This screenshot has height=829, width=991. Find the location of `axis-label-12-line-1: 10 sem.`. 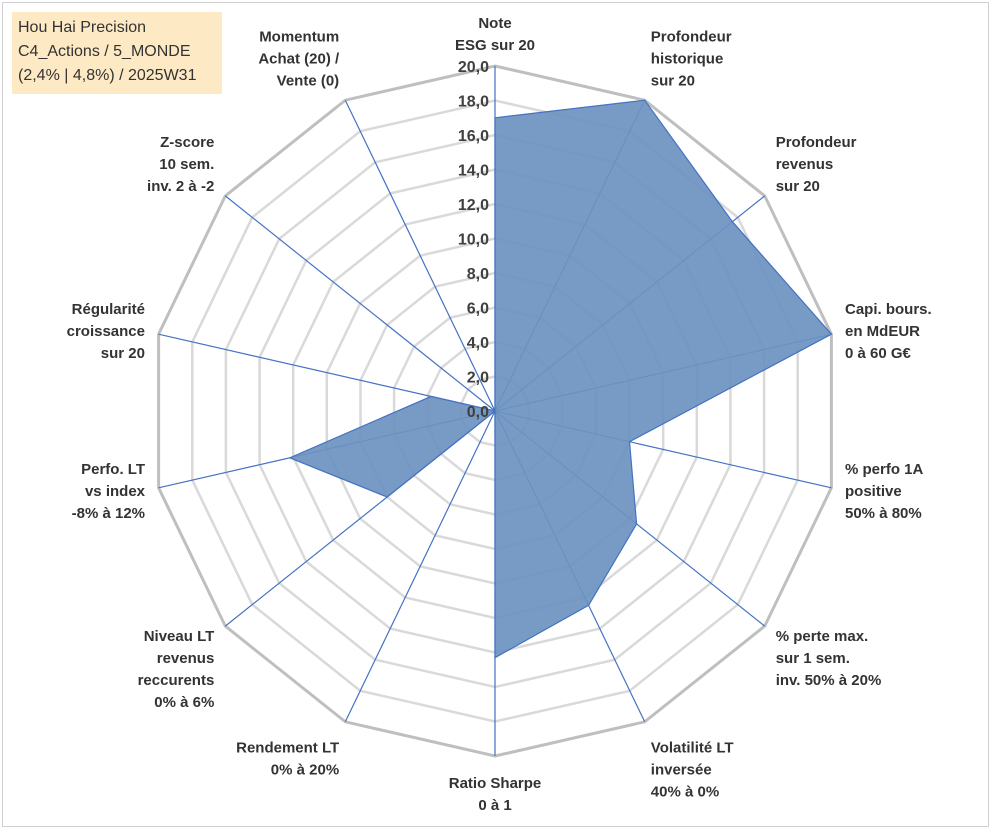

axis-label-12-line-1: 10 sem. is located at coordinates (186, 164).